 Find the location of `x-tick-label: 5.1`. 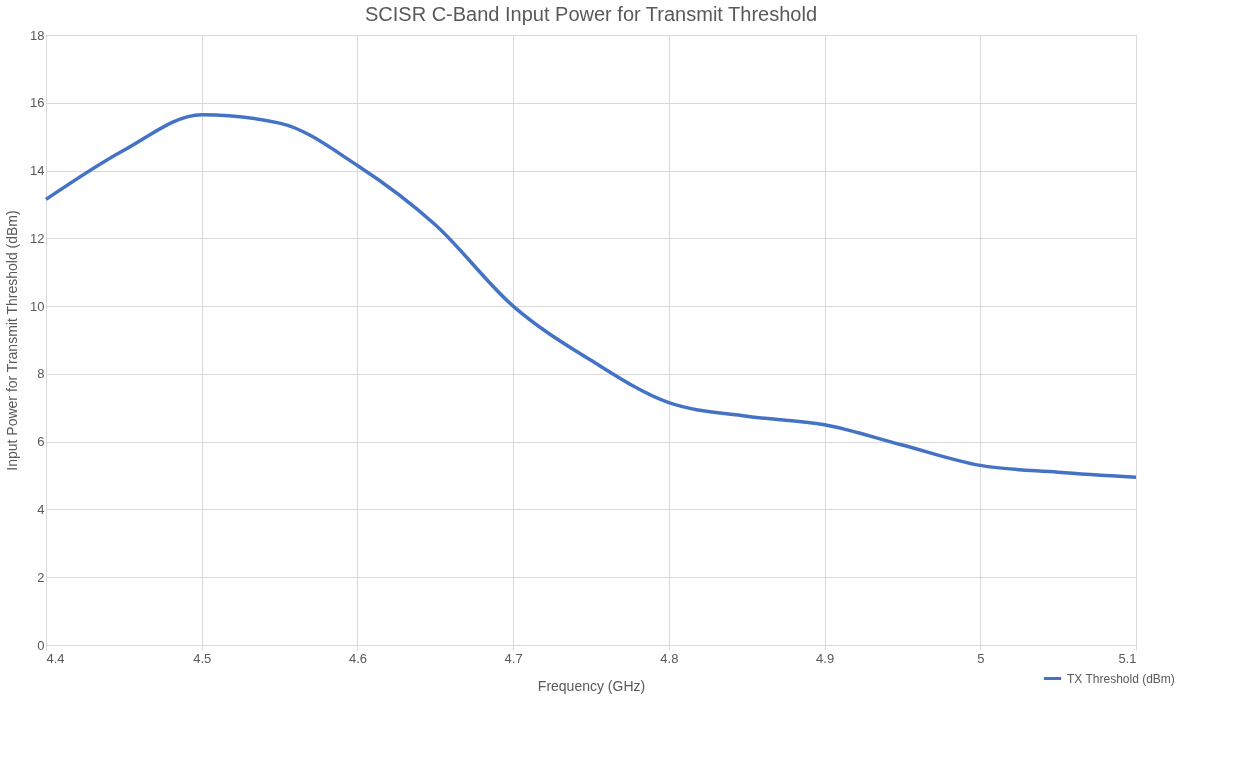

x-tick-label: 5.1 is located at coordinates (1127, 658).